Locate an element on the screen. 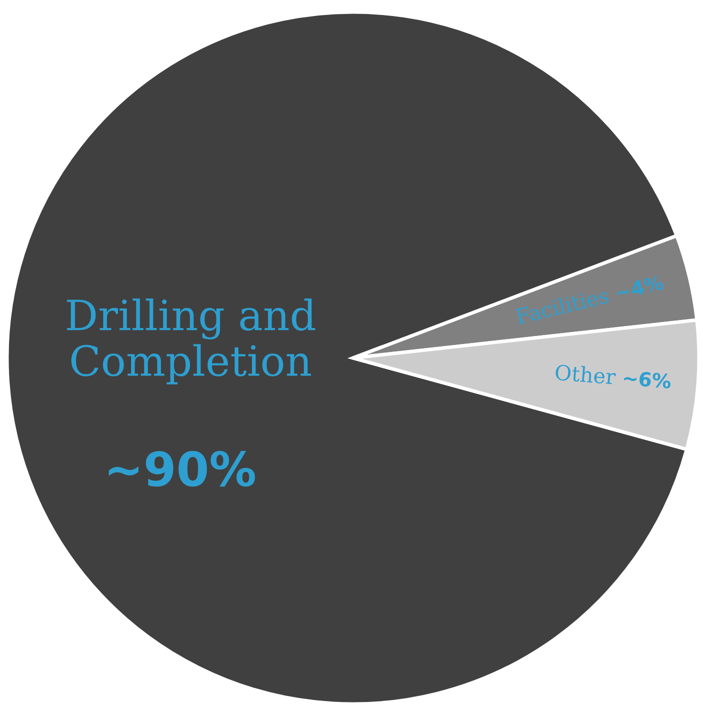 This screenshot has width=703, height=708. data-label: ~6% is located at coordinates (648, 379).